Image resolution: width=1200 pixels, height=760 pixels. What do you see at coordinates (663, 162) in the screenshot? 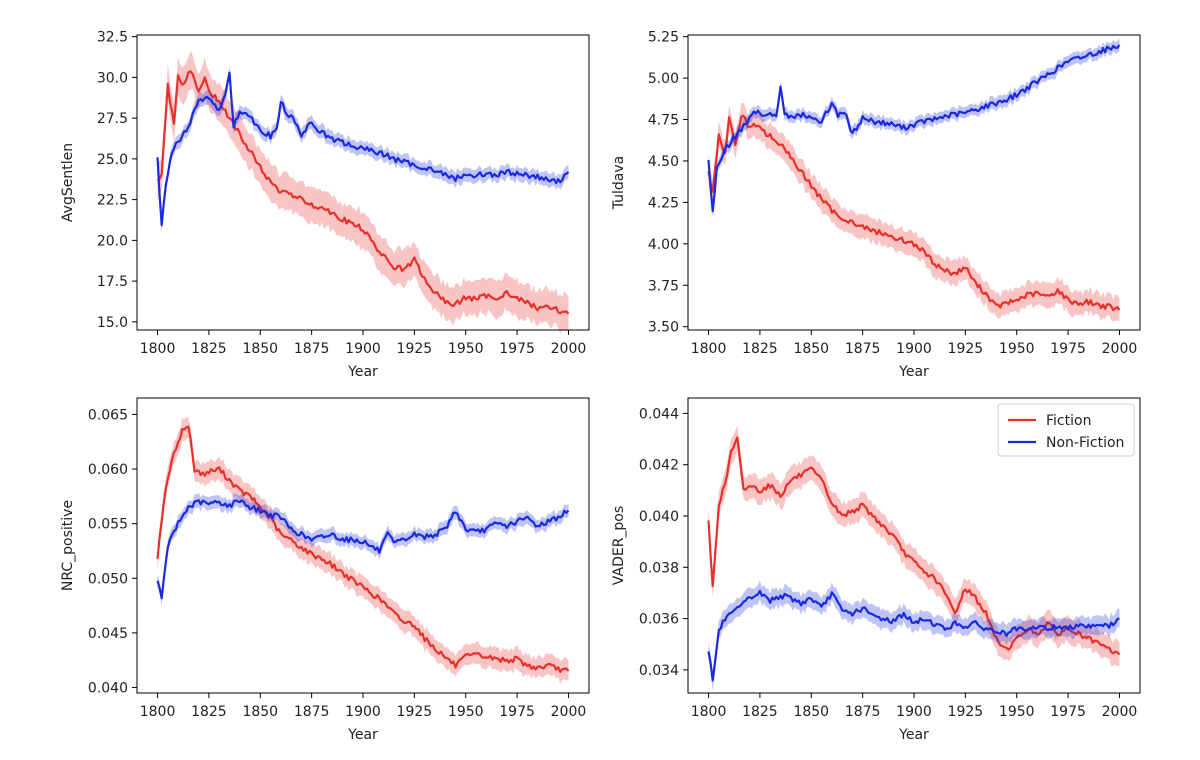
I see `y-tick-label: 4.50` at bounding box center [663, 162].